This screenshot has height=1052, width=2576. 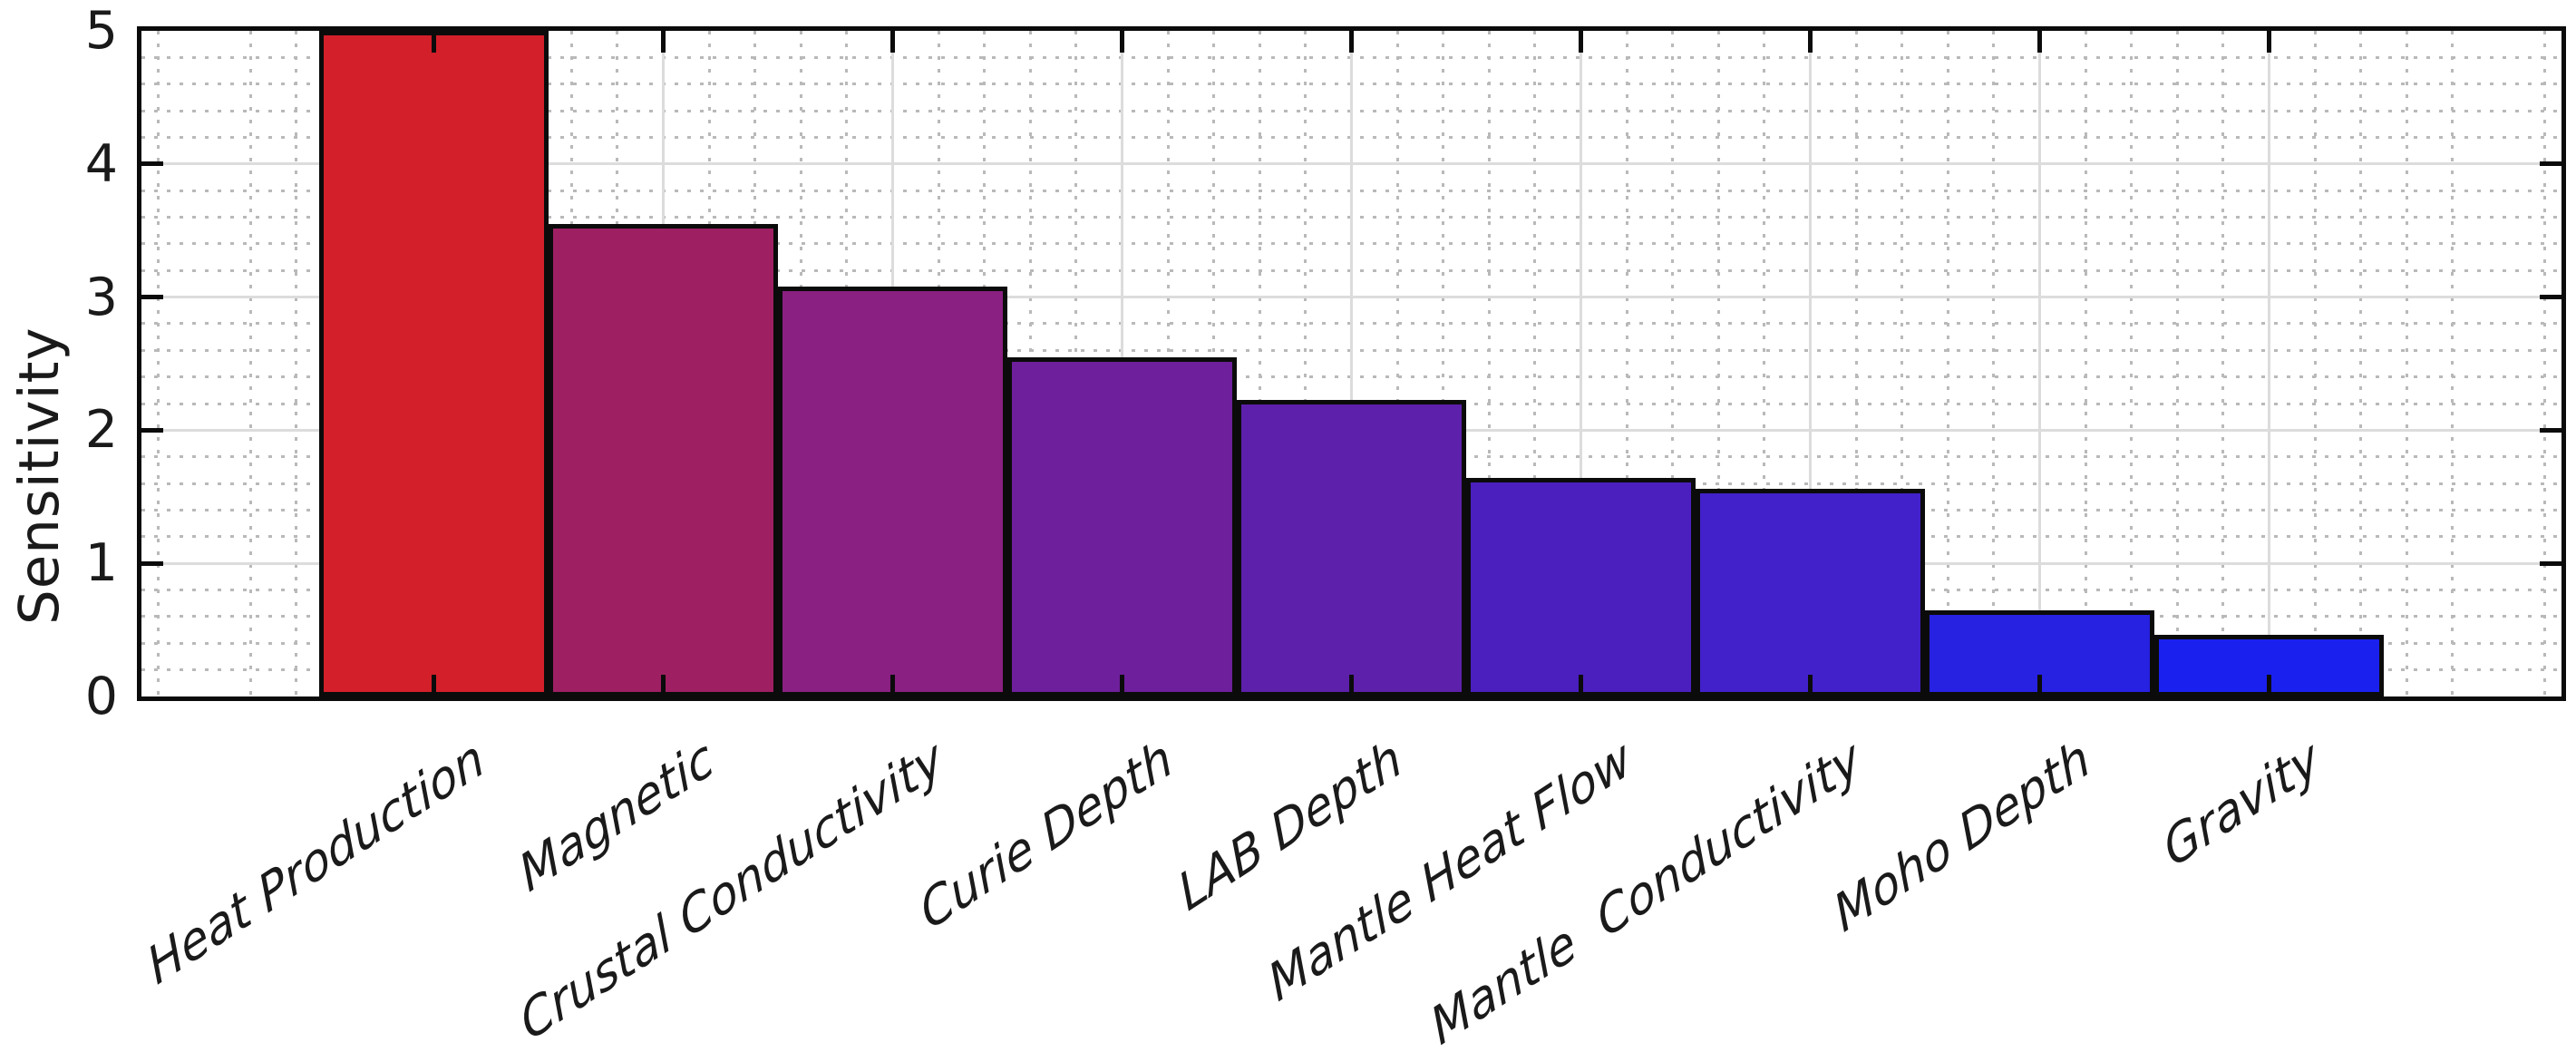 I want to click on bar-magnetic, so click(x=663, y=460).